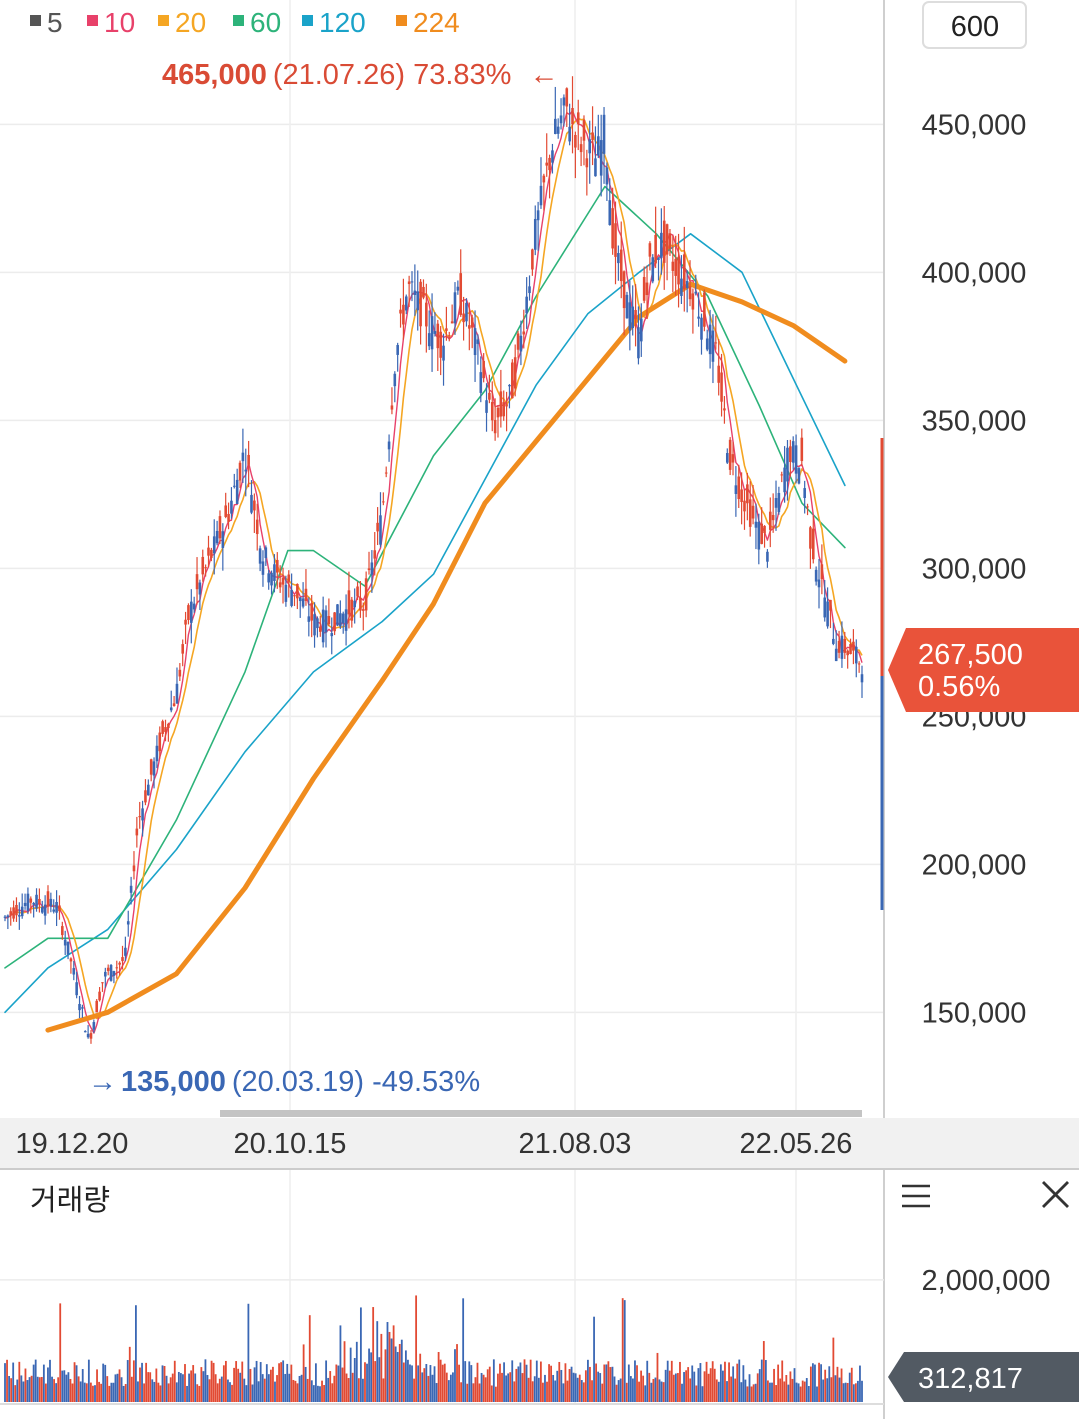  What do you see at coordinates (974, 25) in the screenshot?
I see `period-box: 600` at bounding box center [974, 25].